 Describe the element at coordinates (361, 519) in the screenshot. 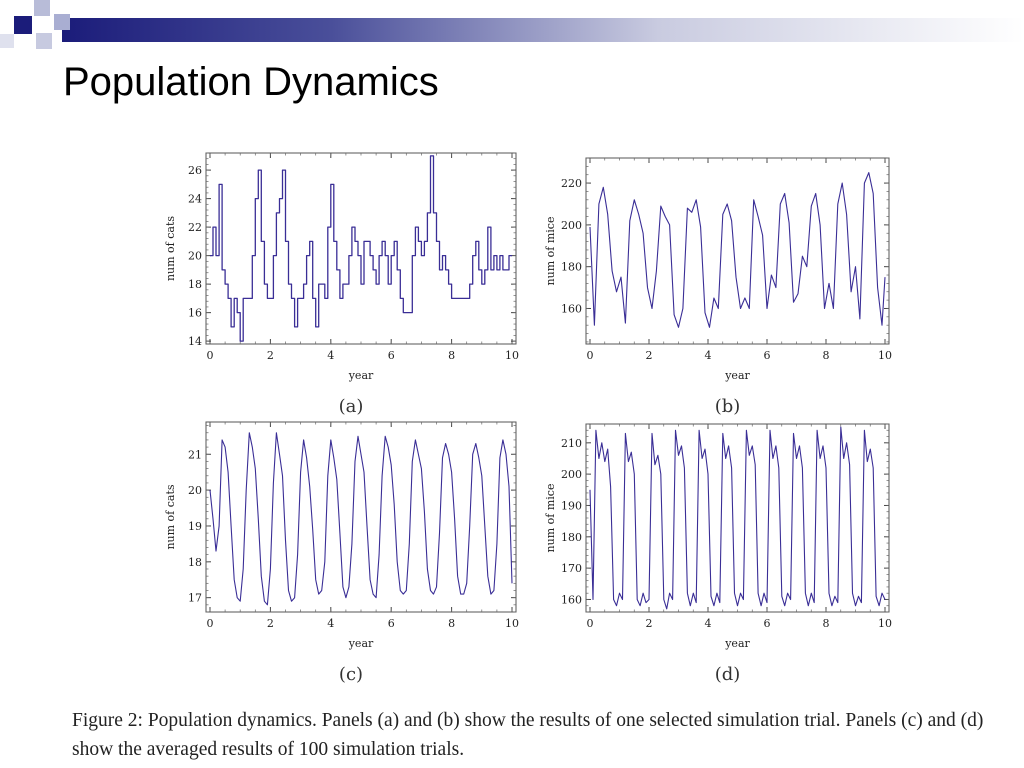

I see `series-line-c` at that location.